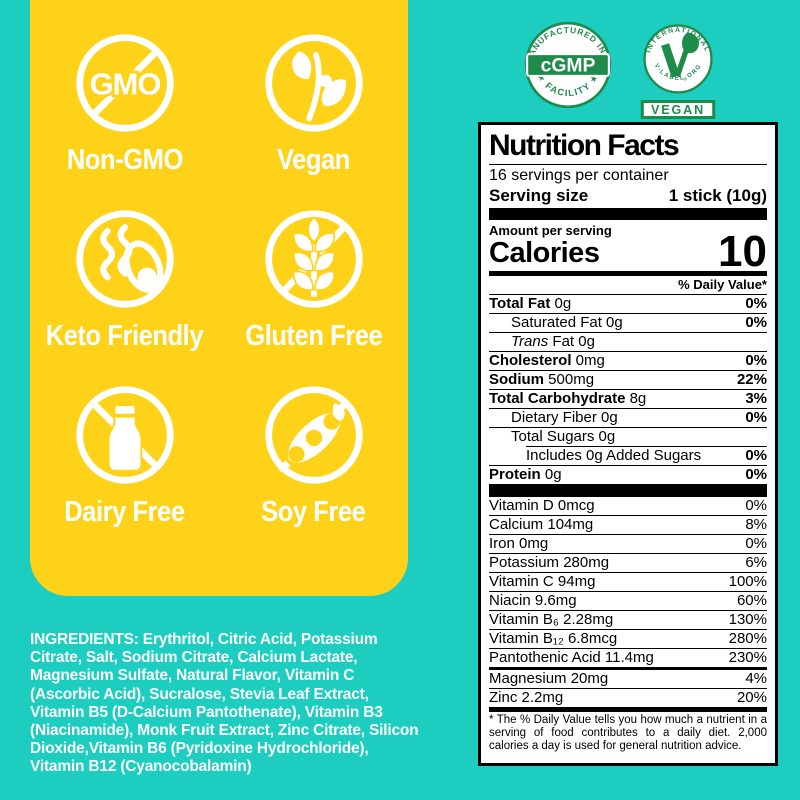  What do you see at coordinates (568, 398) in the screenshot?
I see `nutrient-name: Total Carbohydrate 8g` at bounding box center [568, 398].